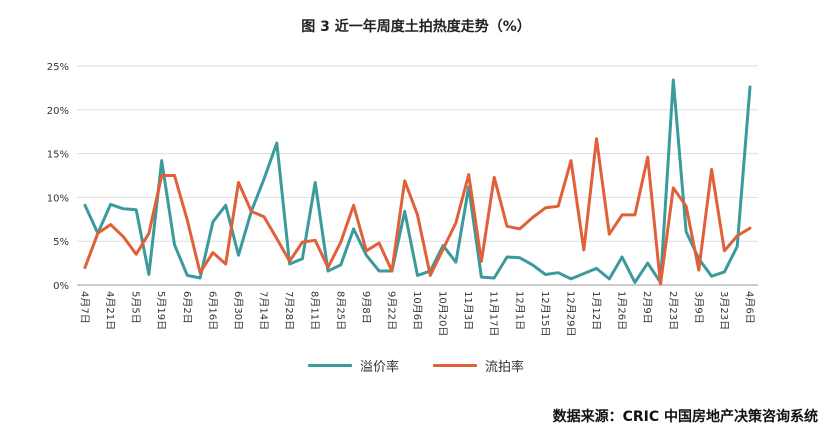 The image size is (832, 434). What do you see at coordinates (673, 310) in the screenshot?
I see `x-tick-label: 2月23日` at bounding box center [673, 310].